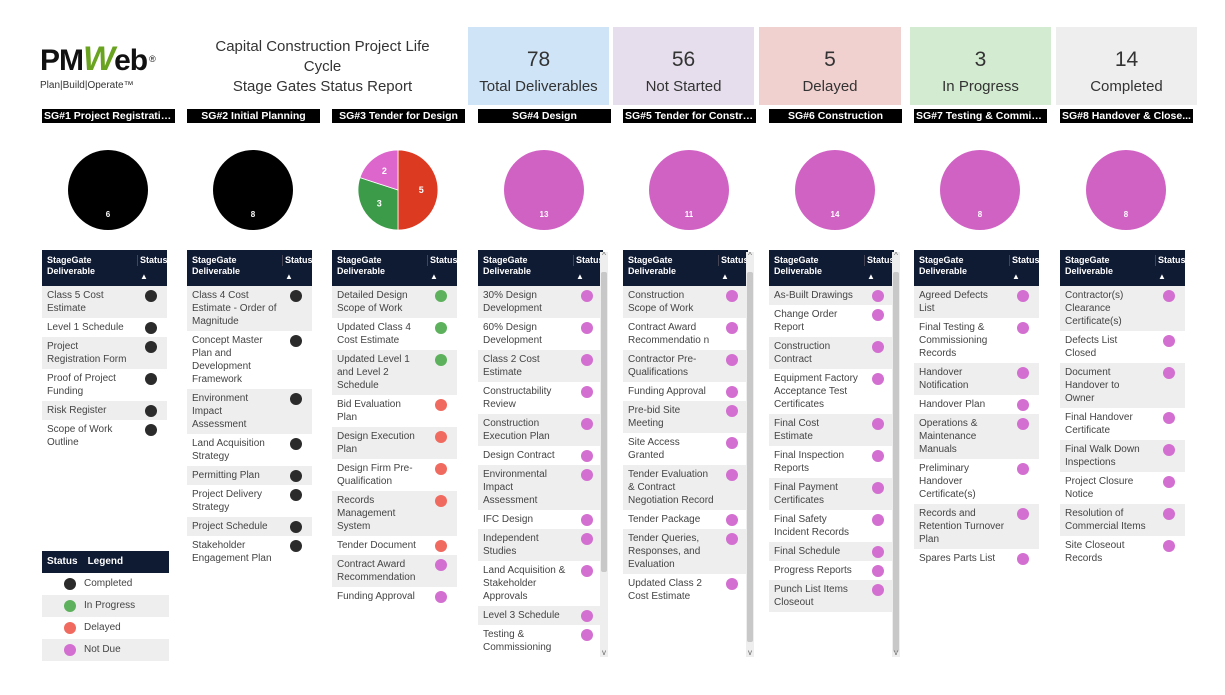 The height and width of the screenshot is (695, 1225). I want to click on table-row: Environmental Impact Assessment, so click(540, 487).